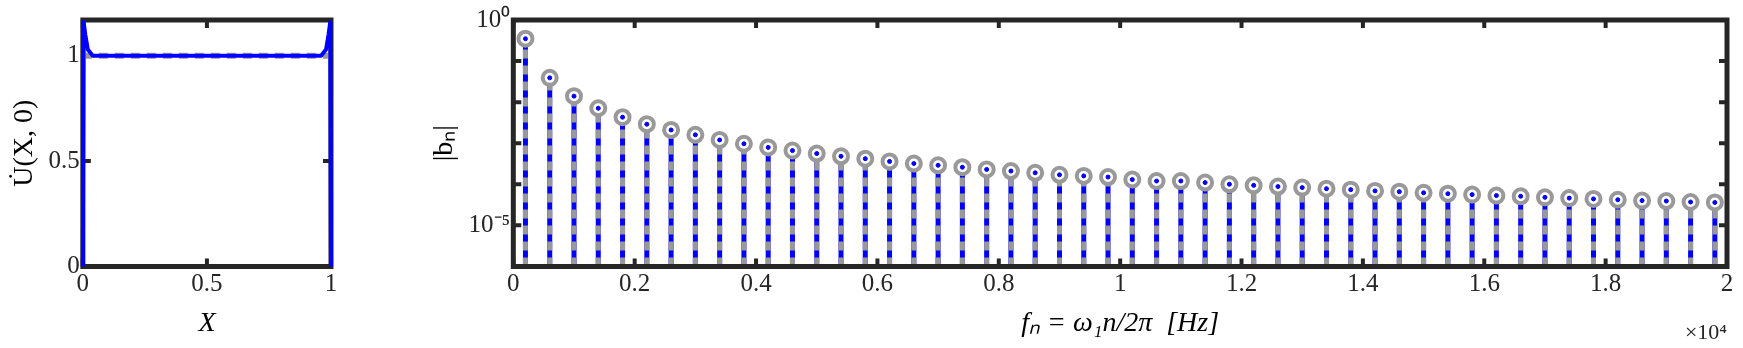  What do you see at coordinates (999, 282) in the screenshot?
I see `x-tick-label: 0.8` at bounding box center [999, 282].